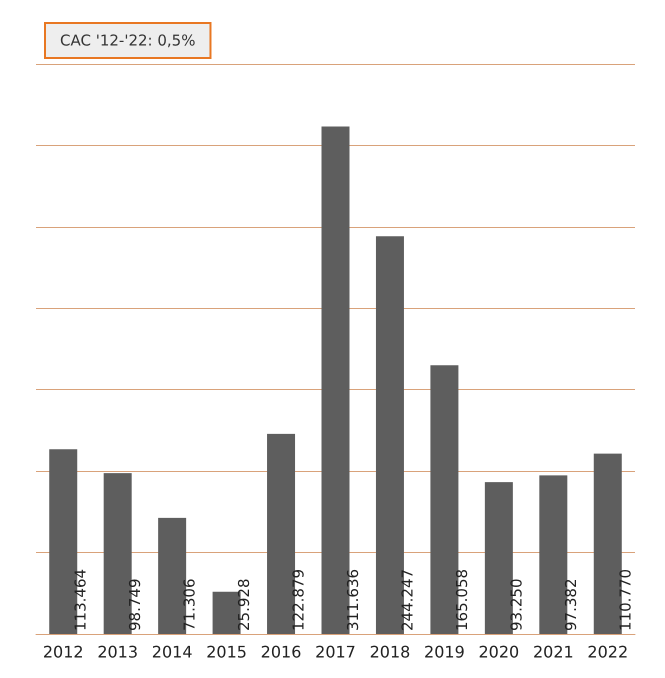 The width and height of the screenshot is (665, 678). What do you see at coordinates (244, 604) in the screenshot?
I see `data-label: 25.928` at bounding box center [244, 604].